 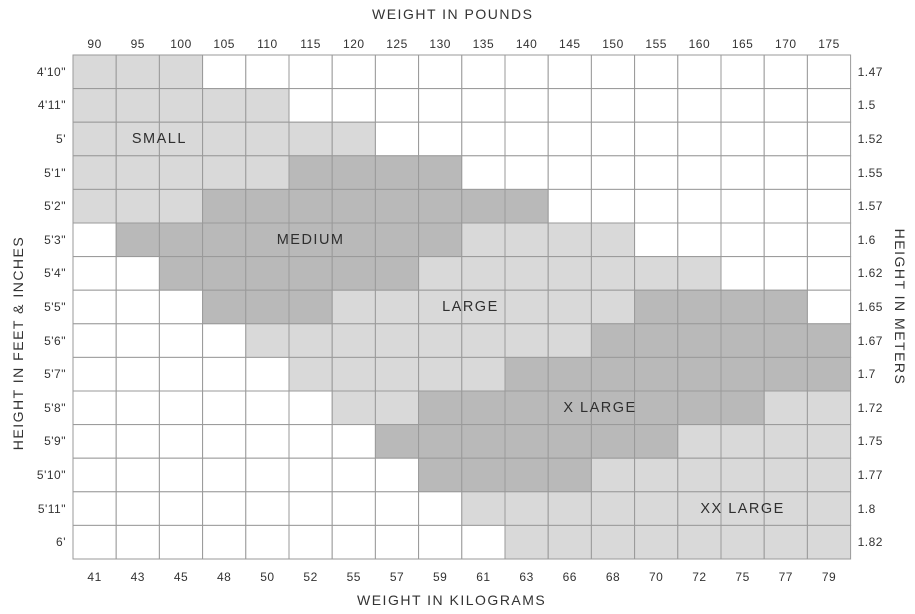 I want to click on kilograms-tick-label: 50, so click(x=267, y=577).